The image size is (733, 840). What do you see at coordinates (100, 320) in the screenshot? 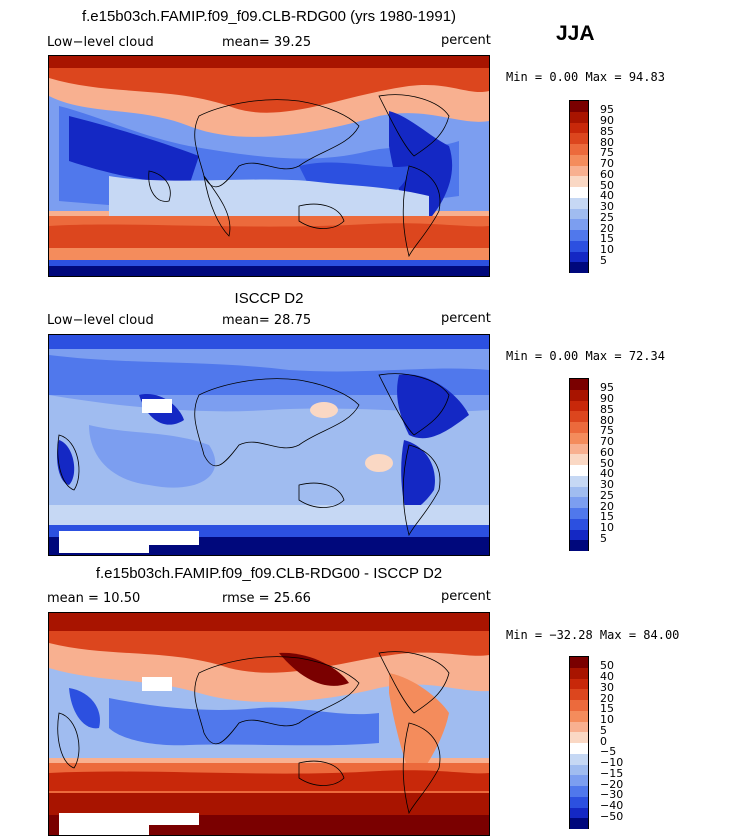
I see `panel-2-field-label: Low−level cloud` at bounding box center [100, 320].